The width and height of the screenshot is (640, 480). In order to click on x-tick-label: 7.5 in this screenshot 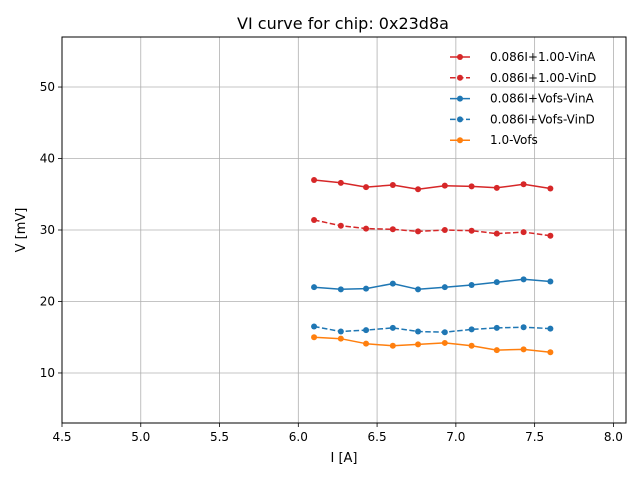, I will do `click(534, 437)`.